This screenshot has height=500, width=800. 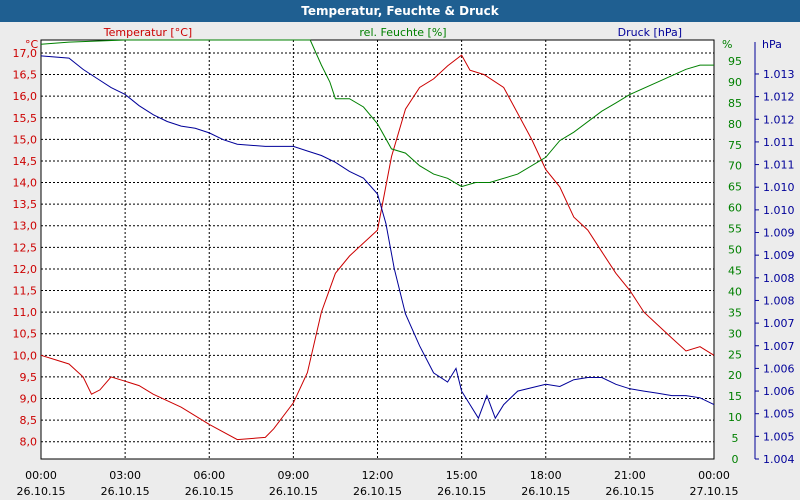 What do you see at coordinates (735, 145) in the screenshot?
I see `humidity-tick-label: 75` at bounding box center [735, 145].